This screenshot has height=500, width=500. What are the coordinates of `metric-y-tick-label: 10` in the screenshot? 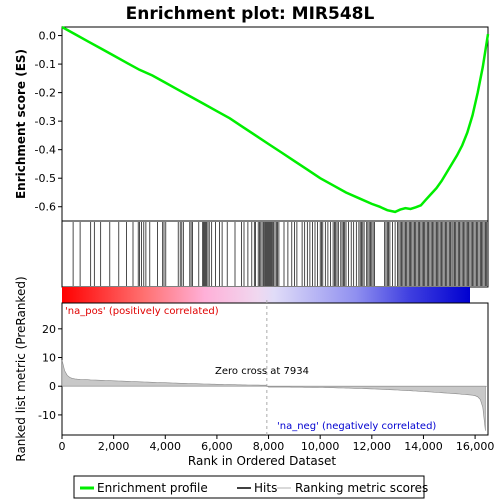 It's located at (49, 358).